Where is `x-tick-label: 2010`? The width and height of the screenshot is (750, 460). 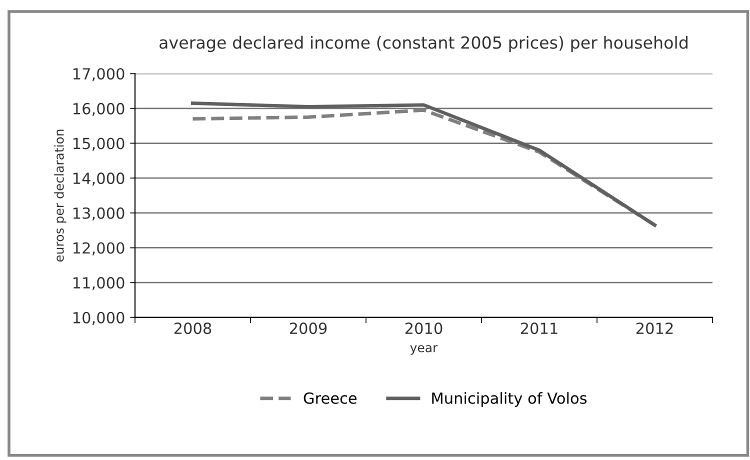 x-tick-label: 2010 is located at coordinates (423, 328).